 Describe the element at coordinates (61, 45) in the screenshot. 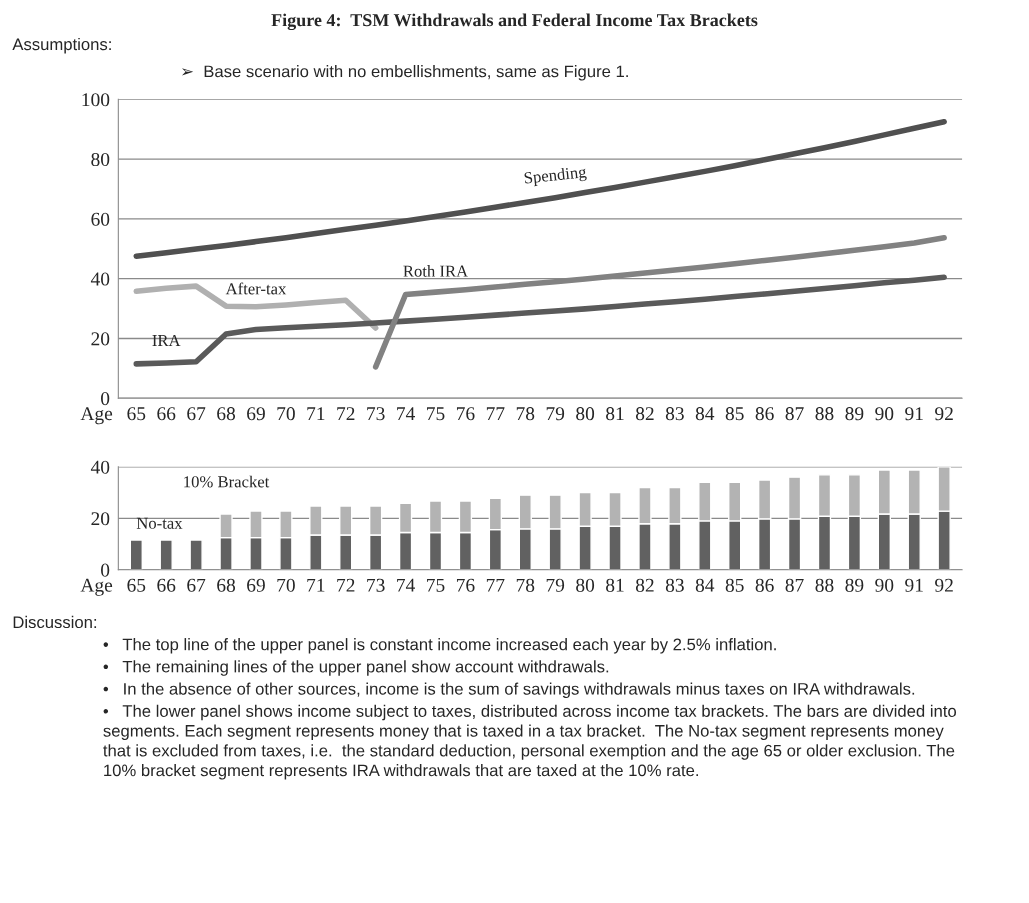

I see `chart-subtitle: Assumptions:` at that location.